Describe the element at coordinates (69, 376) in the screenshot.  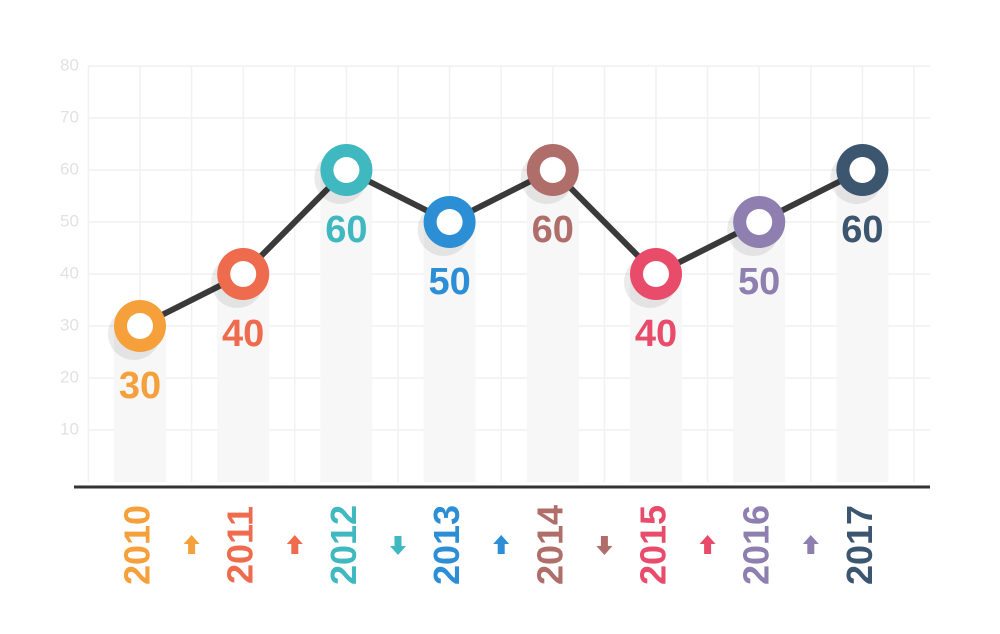
I see `y-tick-label: 20` at that location.